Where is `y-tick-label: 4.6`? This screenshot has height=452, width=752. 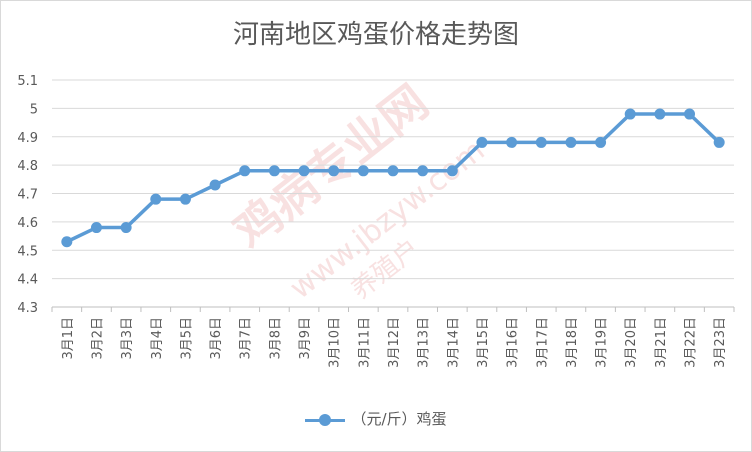
y-tick-label: 4.6 is located at coordinates (27, 223).